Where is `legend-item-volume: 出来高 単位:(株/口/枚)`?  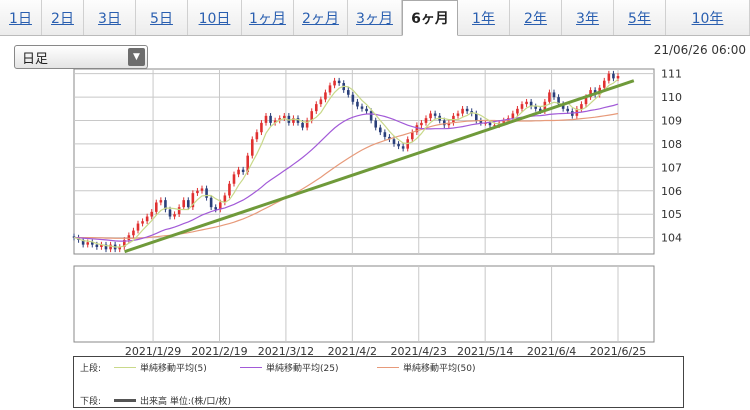 legend-item-volume: 出来高 単位:(株/口/枚) is located at coordinates (172, 400).